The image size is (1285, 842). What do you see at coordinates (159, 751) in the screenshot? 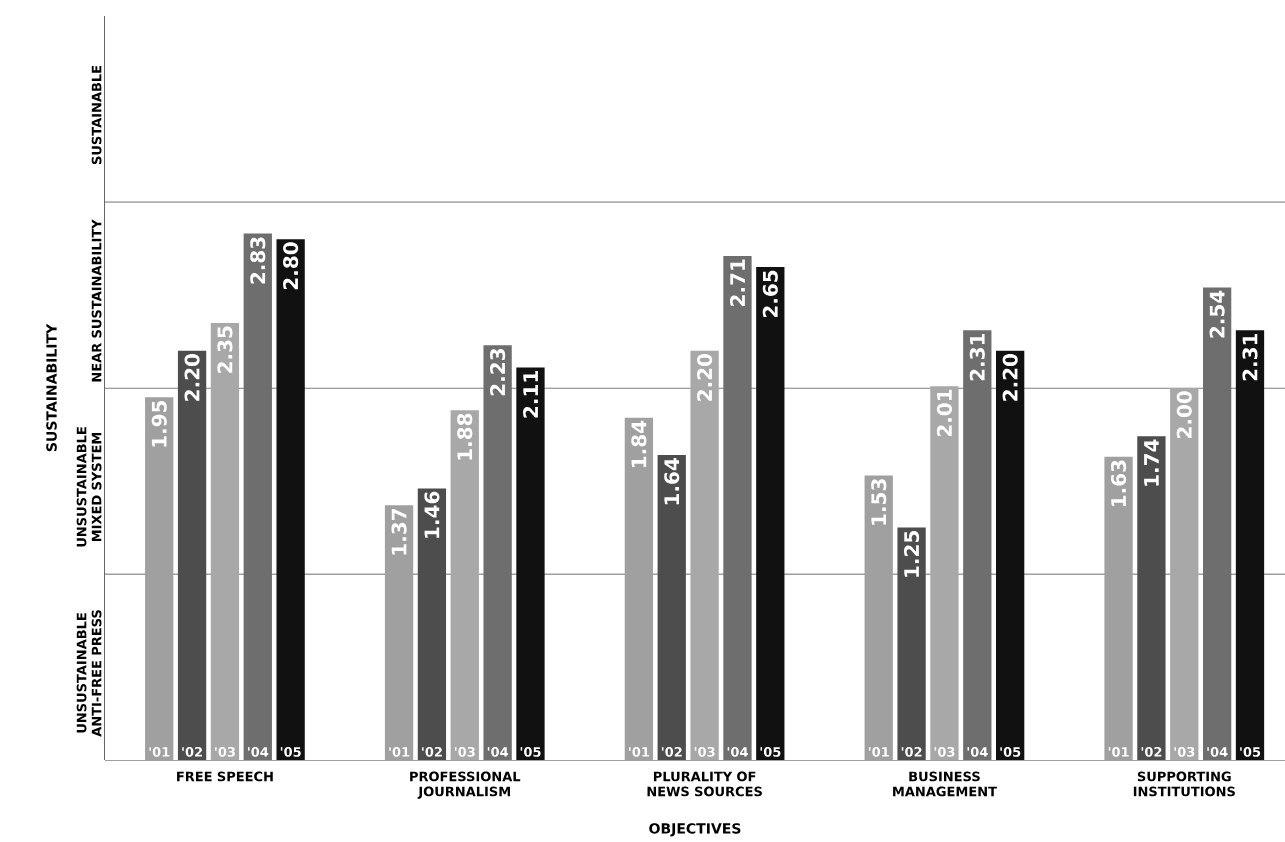
I see `series-label: '01` at bounding box center [159, 751].